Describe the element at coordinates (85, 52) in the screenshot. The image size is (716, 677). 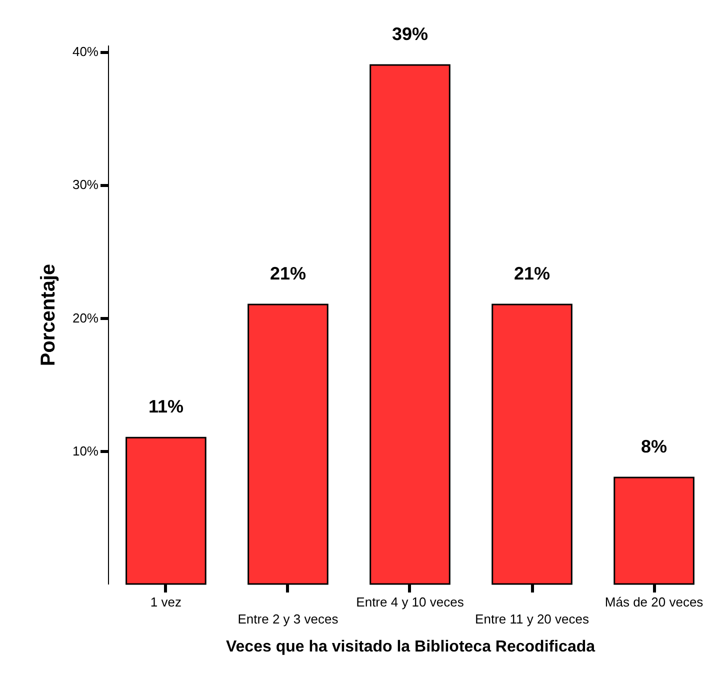
I see `y-tick-label: 40%` at that location.